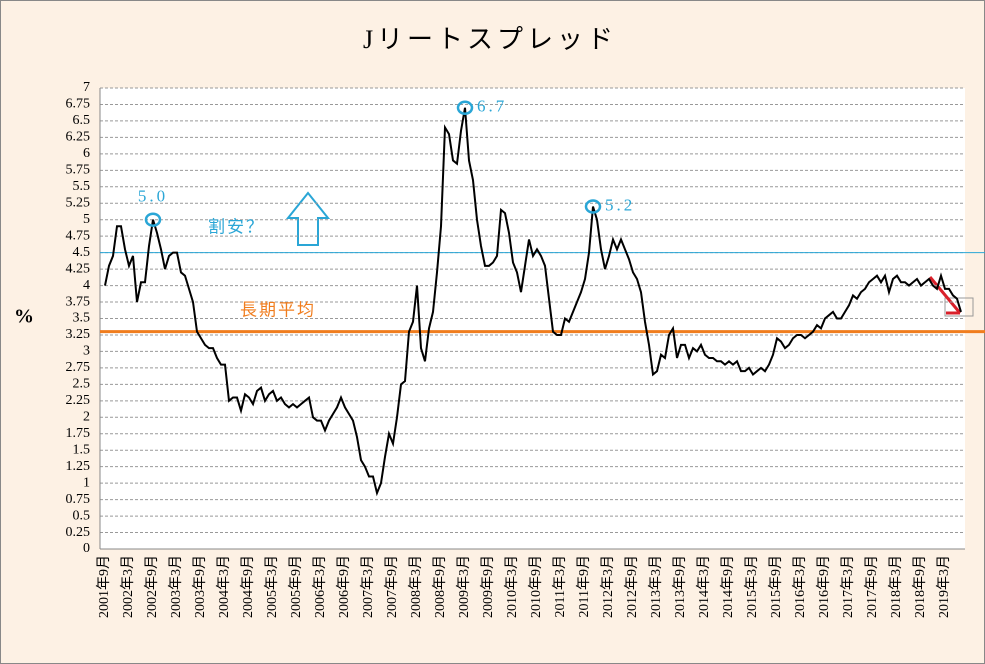 The width and height of the screenshot is (985, 664). I want to click on x-tick-label: 2007年3月, so click(368, 586).